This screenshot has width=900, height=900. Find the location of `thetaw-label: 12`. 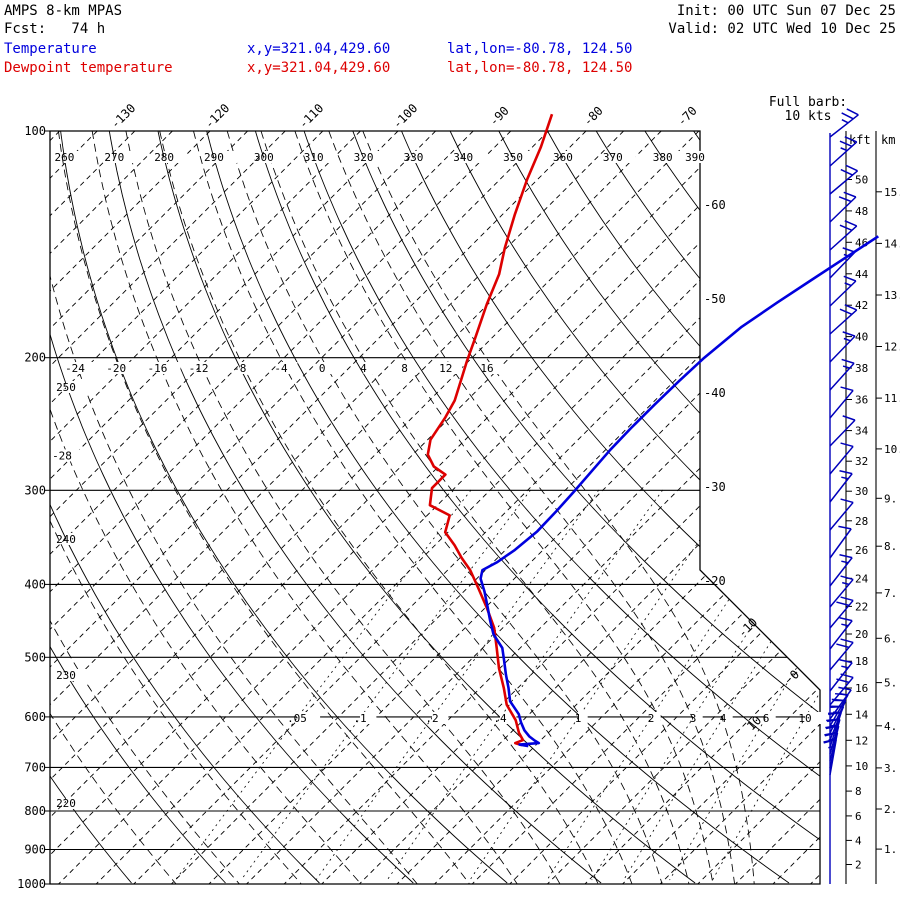

thetaw-label: 12 is located at coordinates (445, 368).